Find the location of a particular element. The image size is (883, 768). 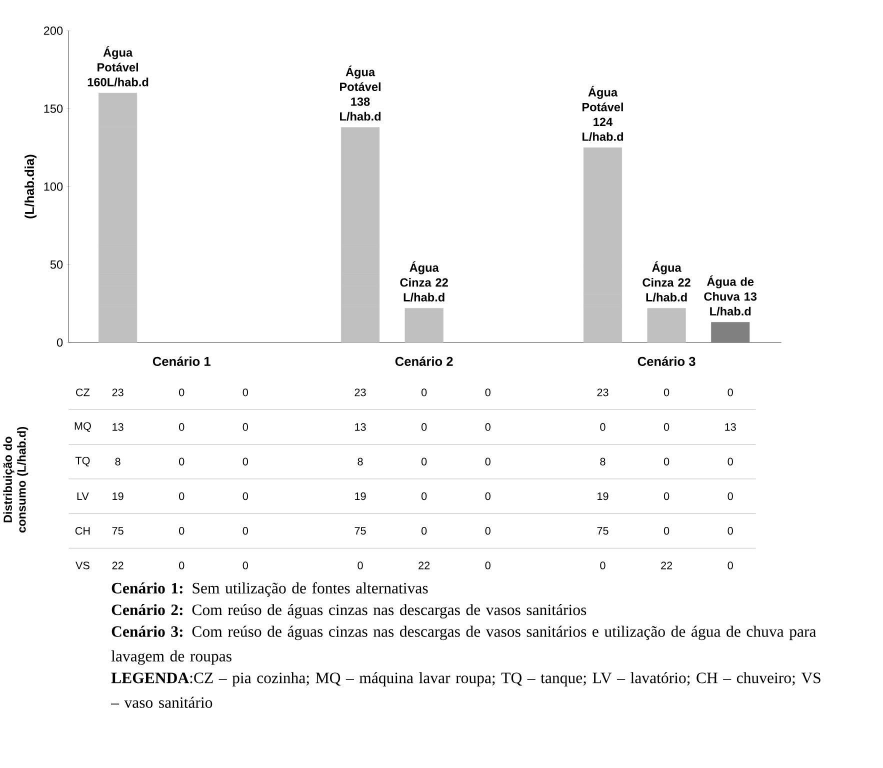

text: TQ is located at coordinates (82, 461).